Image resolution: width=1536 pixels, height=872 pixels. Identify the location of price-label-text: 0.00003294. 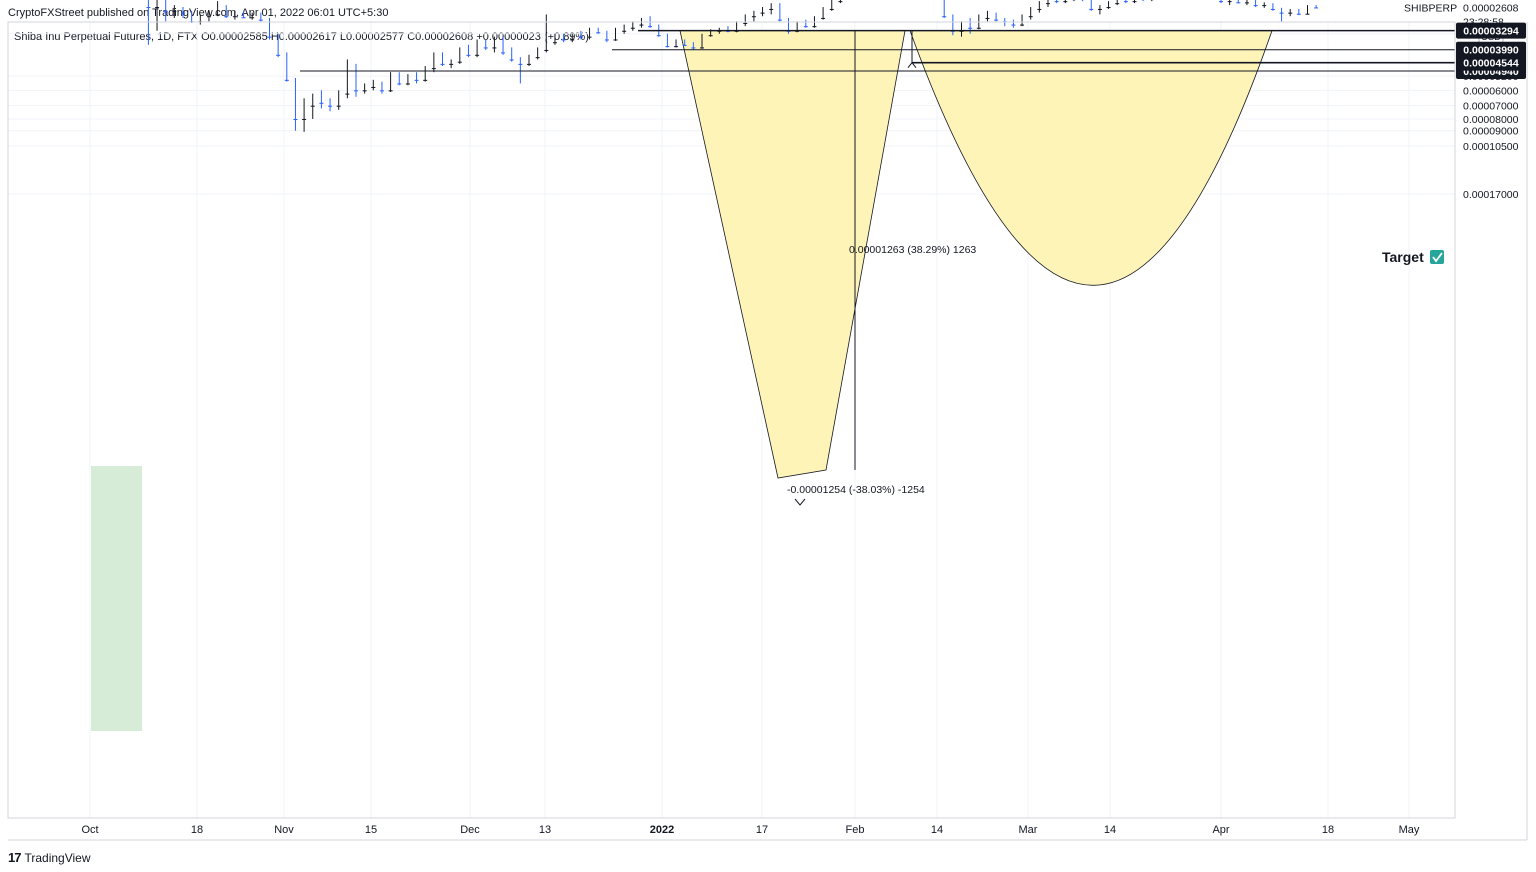
(1491, 32).